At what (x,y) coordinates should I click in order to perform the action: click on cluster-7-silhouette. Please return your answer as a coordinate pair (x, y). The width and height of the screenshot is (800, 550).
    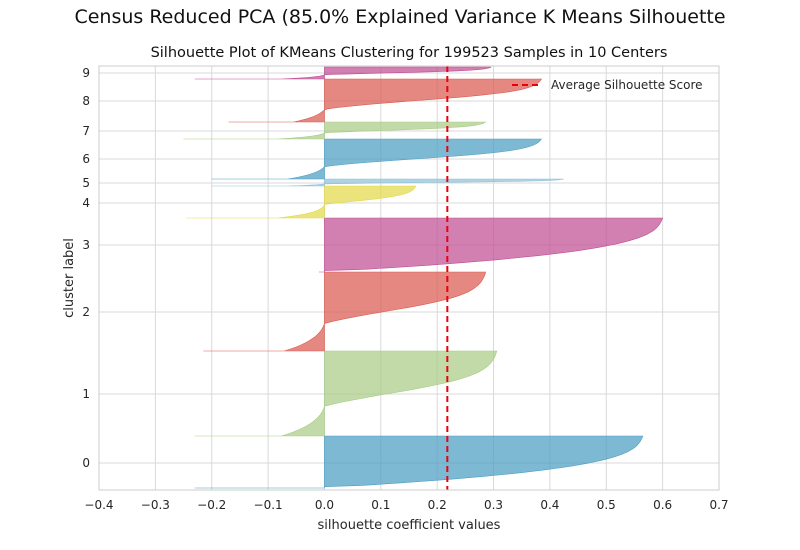
    Looking at the image, I should click on (335, 130).